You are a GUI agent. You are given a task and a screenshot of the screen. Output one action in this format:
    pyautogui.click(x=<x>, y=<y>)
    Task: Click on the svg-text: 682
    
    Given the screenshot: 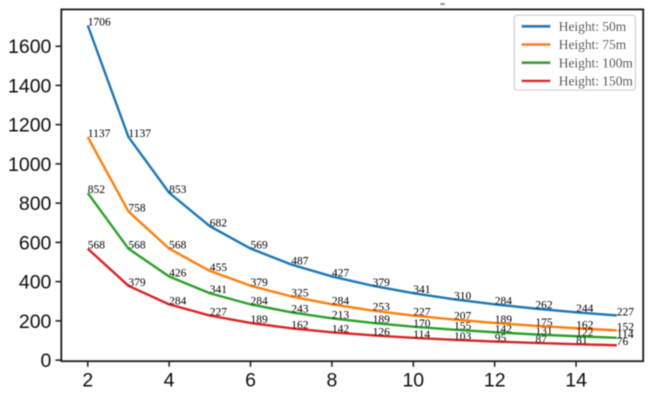 What is the action you would take?
    pyautogui.click(x=219, y=223)
    